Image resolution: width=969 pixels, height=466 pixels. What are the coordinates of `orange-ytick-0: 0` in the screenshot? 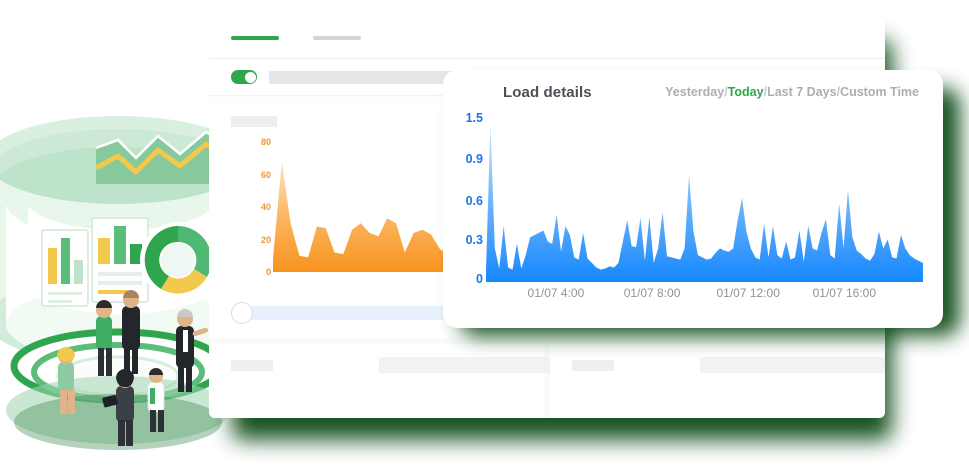 It's located at (268, 272).